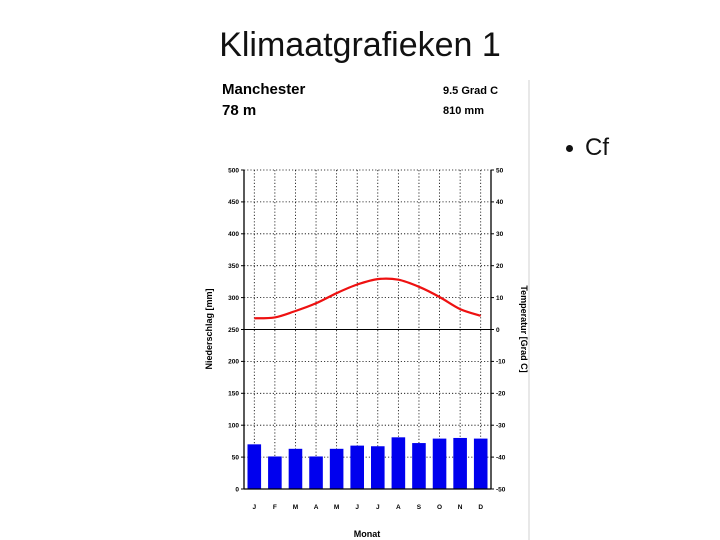 The width and height of the screenshot is (720, 540). I want to click on right-tick-label: 10, so click(500, 298).